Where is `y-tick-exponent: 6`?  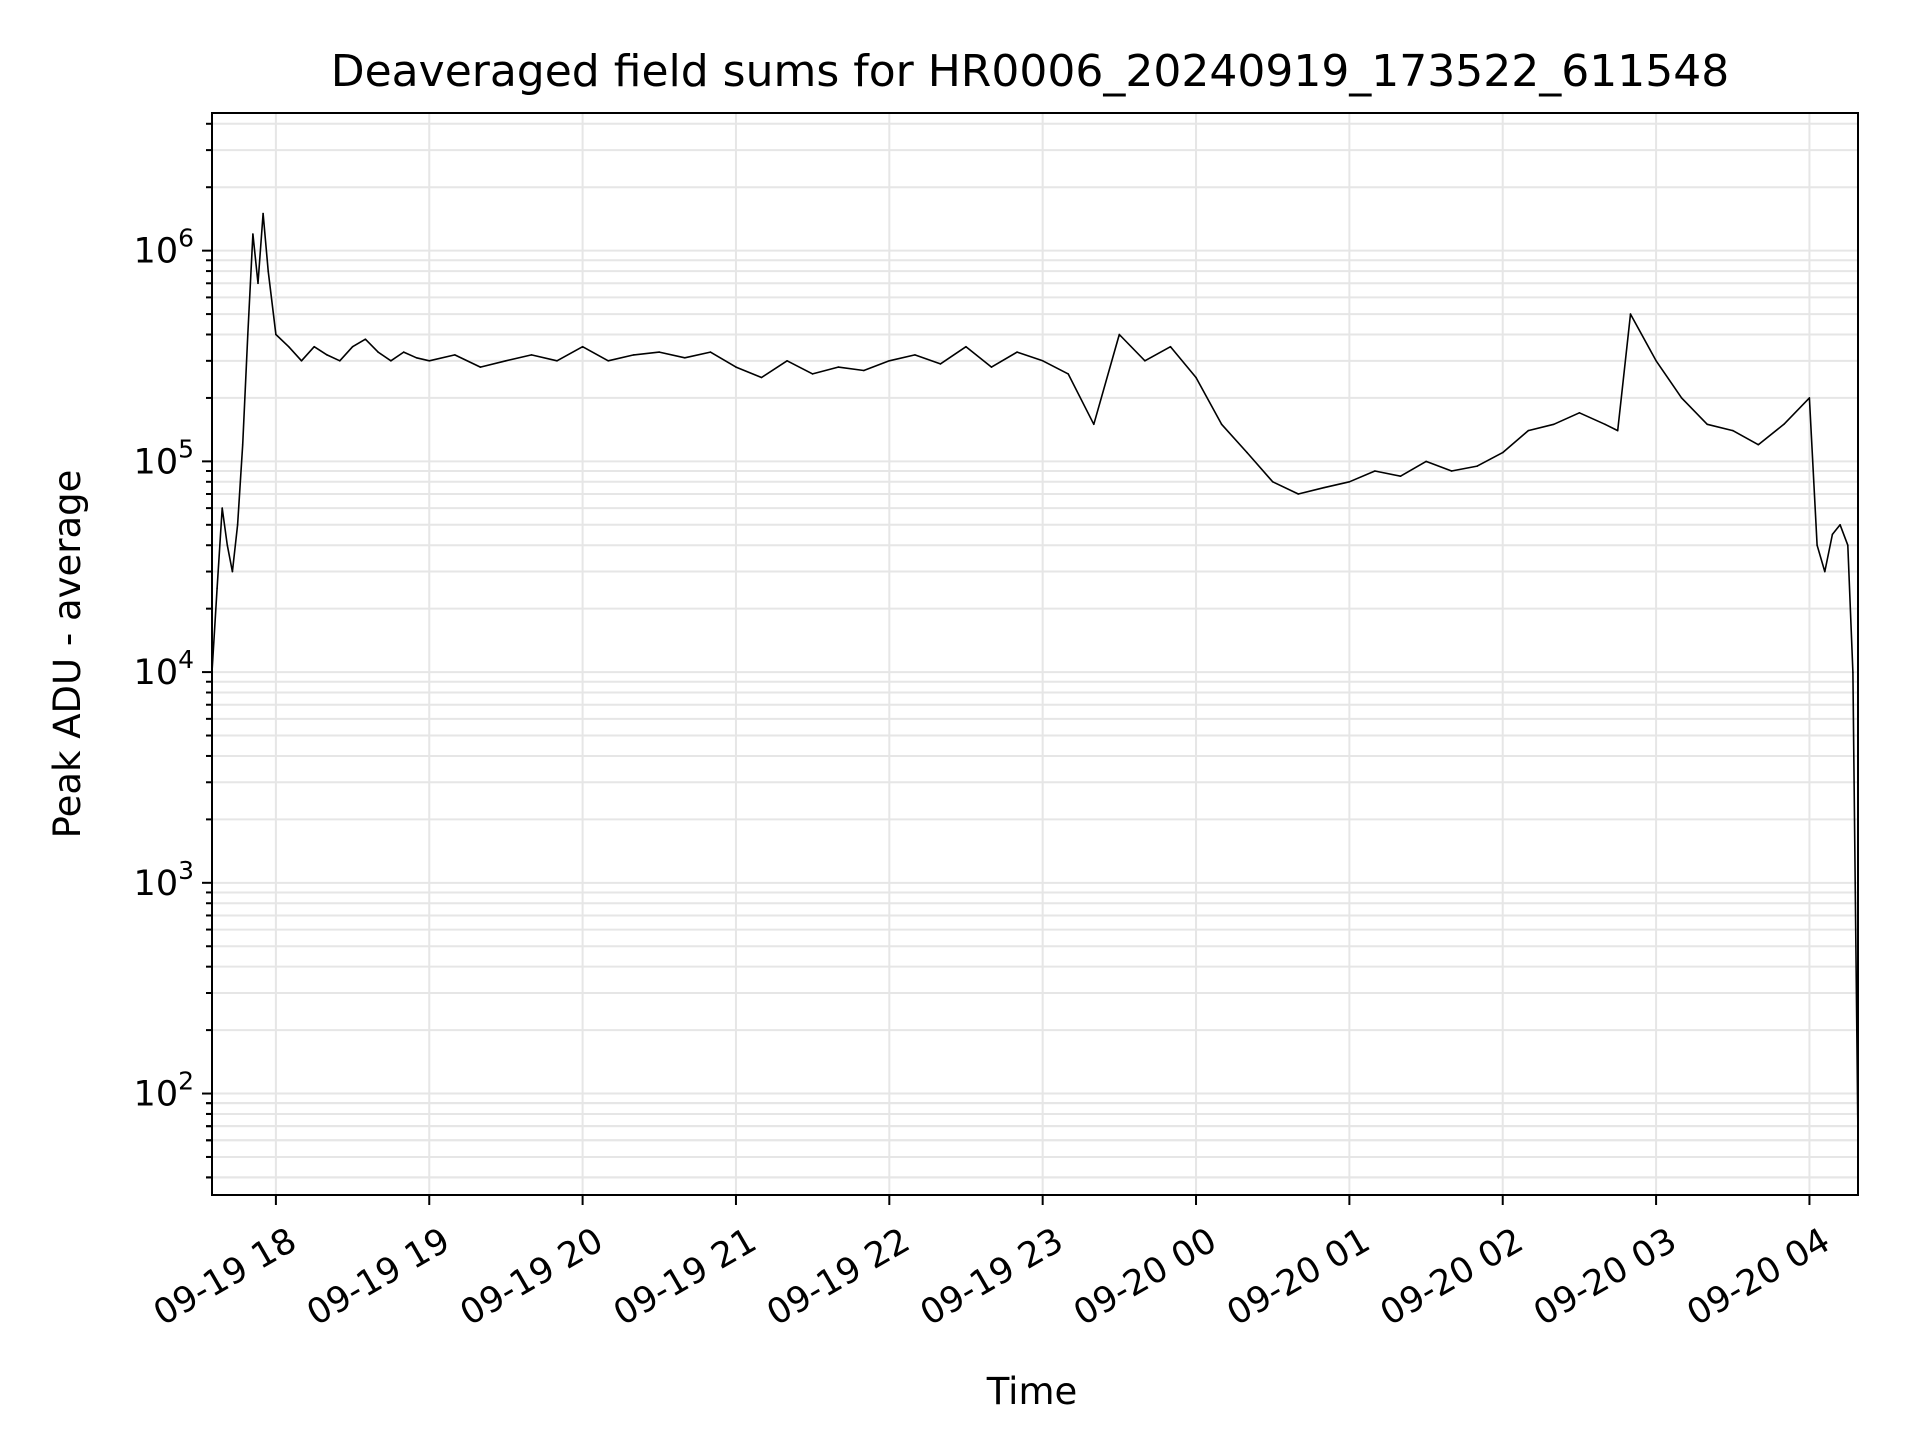 y-tick-exponent: 6 is located at coordinates (186, 238).